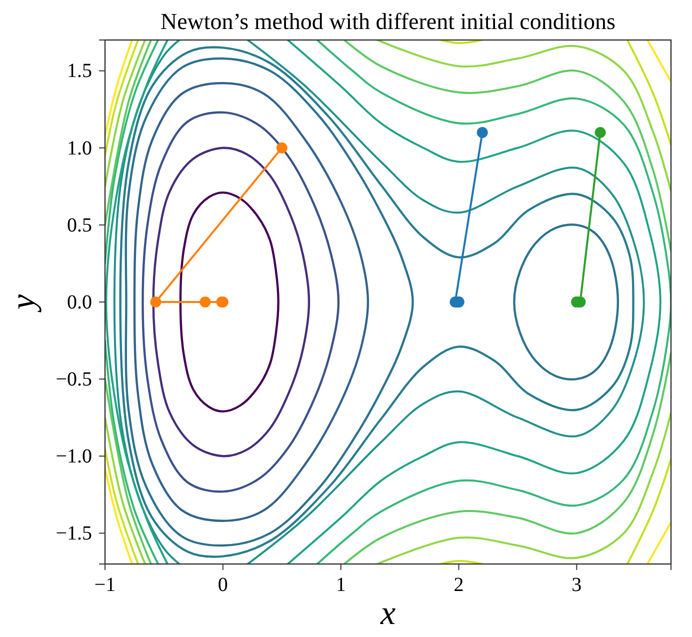 The width and height of the screenshot is (692, 637). I want to click on chart-title: Newton’s method with different initial conditions, so click(388, 21).